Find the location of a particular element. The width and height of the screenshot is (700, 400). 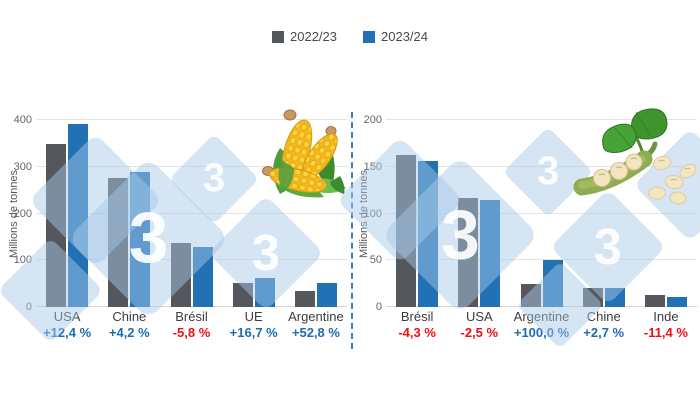

x-label-cell: UE +16,7 % is located at coordinates (254, 325).